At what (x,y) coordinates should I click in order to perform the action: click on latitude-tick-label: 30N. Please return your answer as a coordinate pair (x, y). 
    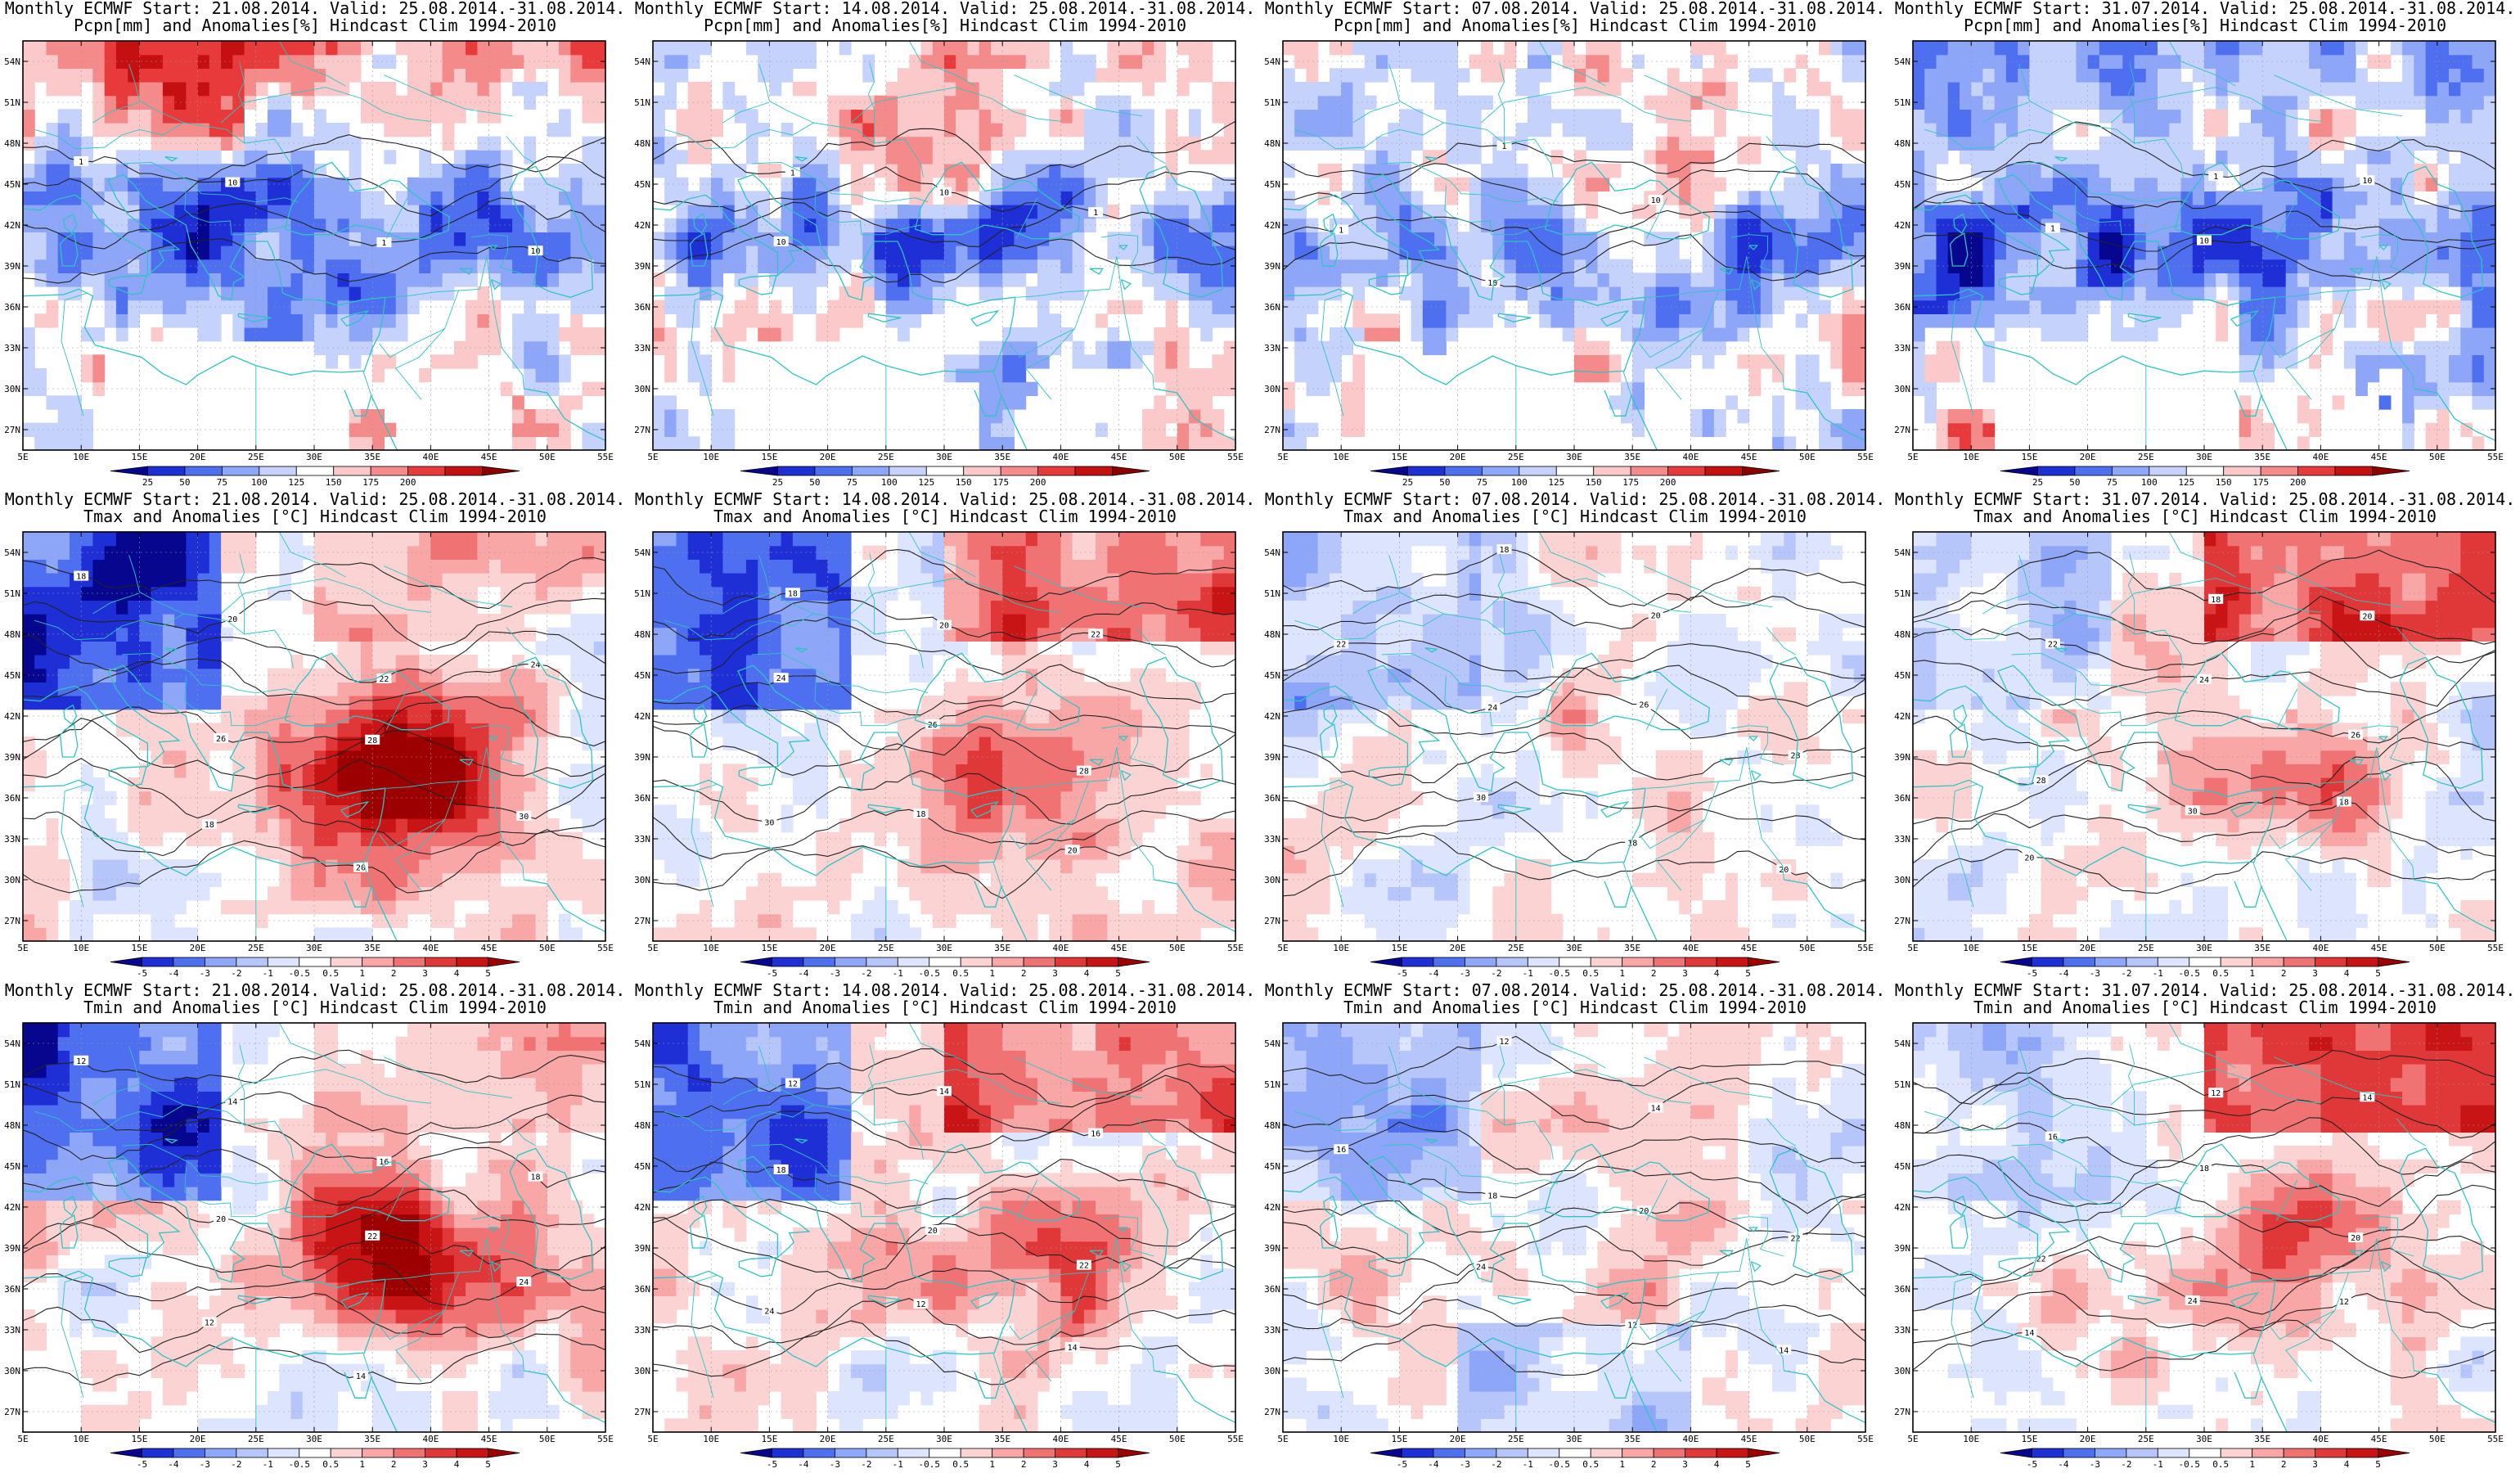
    Looking at the image, I should click on (1272, 1371).